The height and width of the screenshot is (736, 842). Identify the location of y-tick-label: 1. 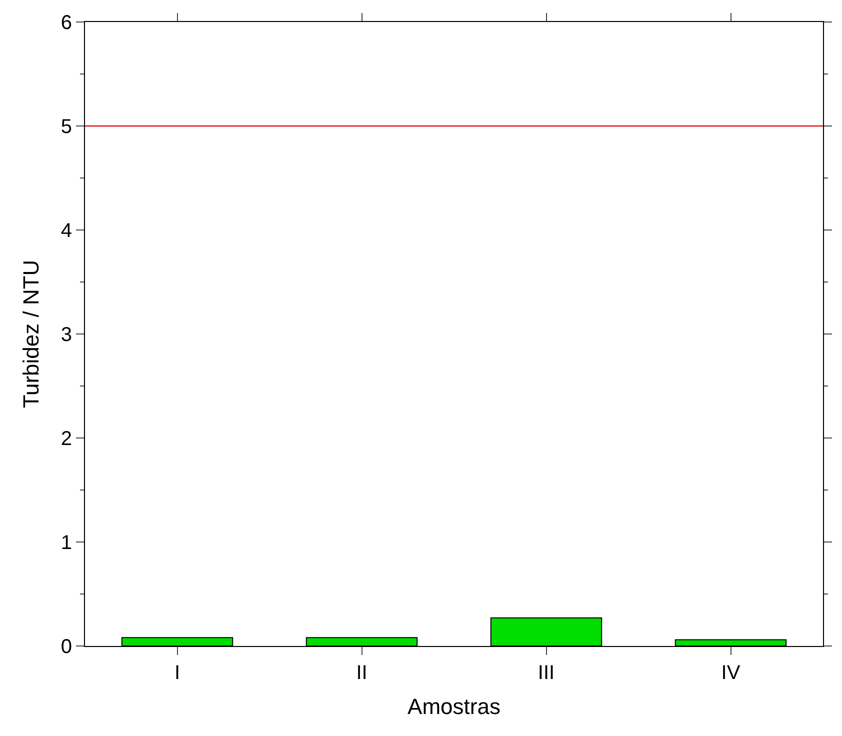
(66, 543).